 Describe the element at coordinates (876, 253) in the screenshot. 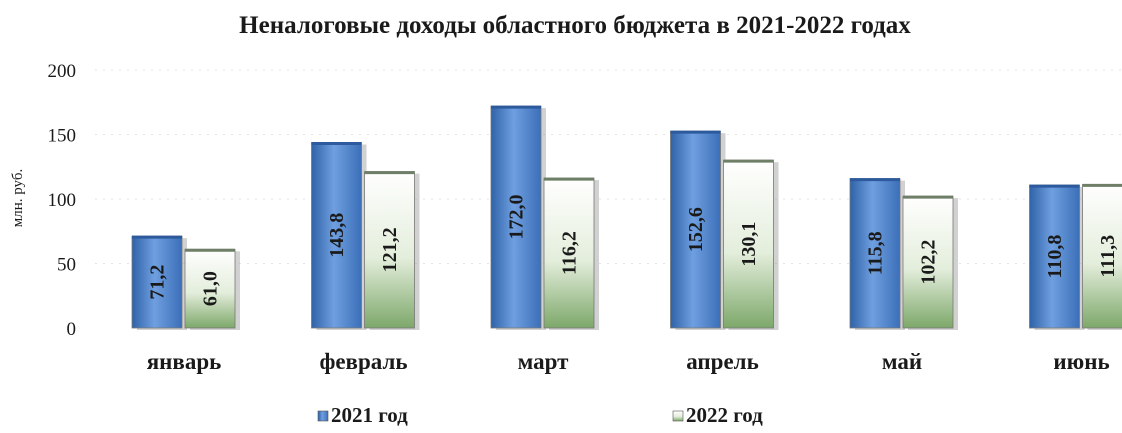

I see `data-label: 115,8` at that location.